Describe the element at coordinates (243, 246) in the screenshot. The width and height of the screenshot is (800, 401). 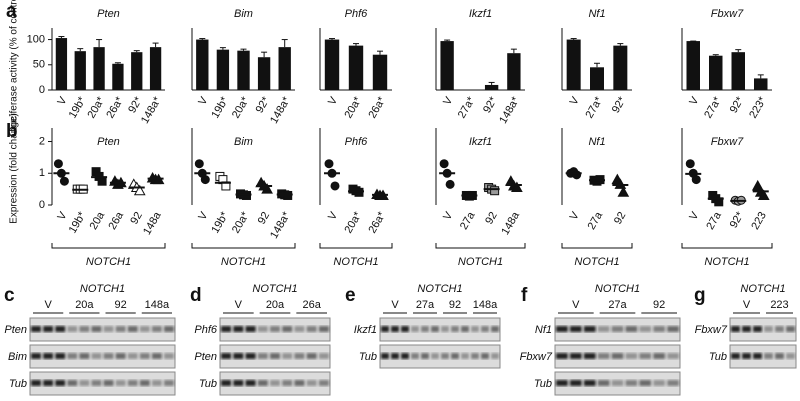
I see `bracket` at that location.